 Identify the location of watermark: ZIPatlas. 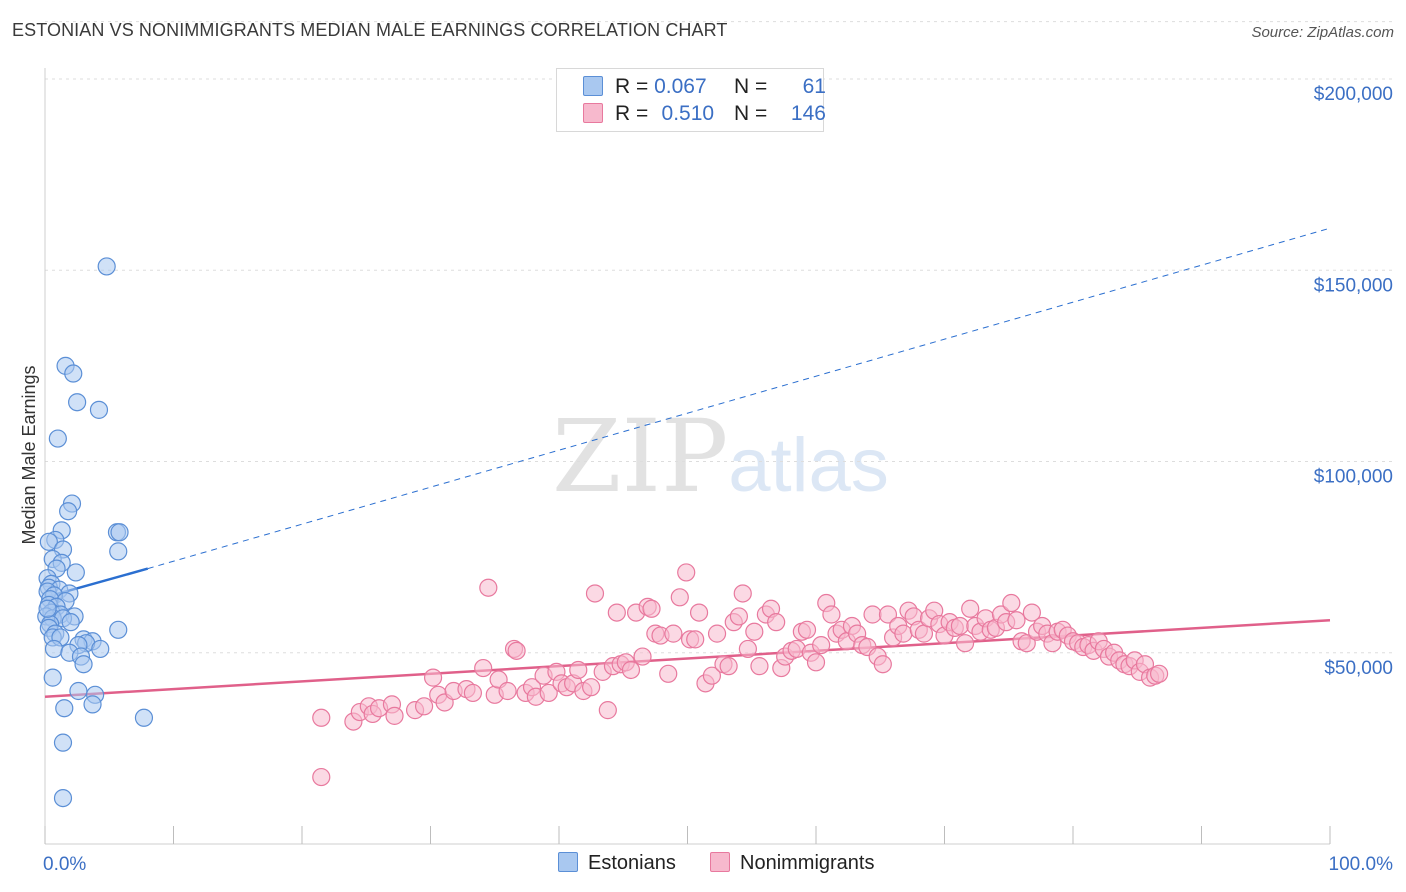
(720, 456).